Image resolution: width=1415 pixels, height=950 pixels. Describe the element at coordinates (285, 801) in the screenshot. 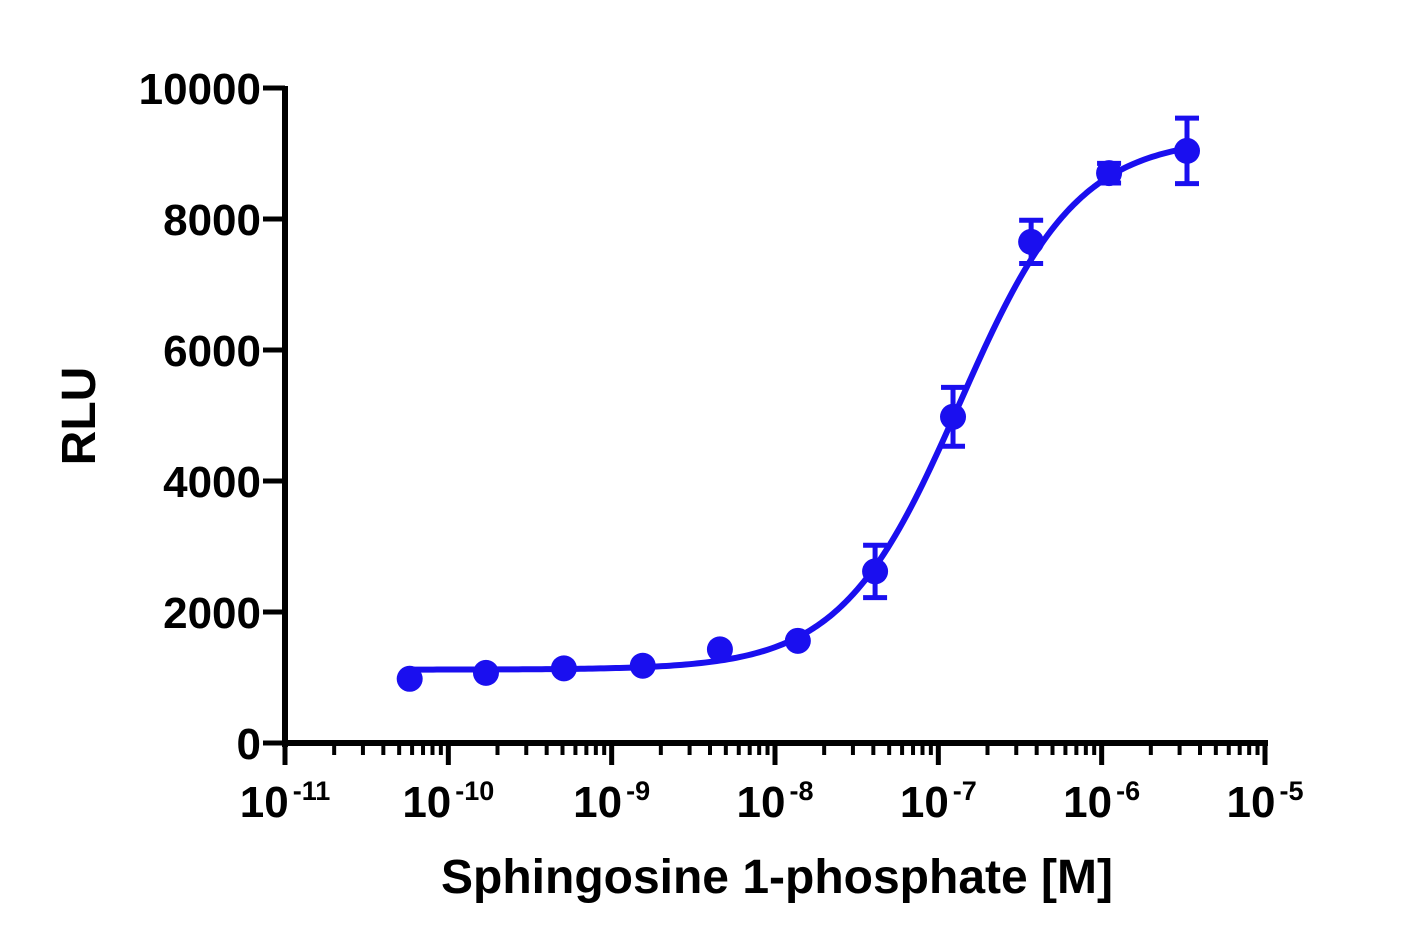

I see `x-tick-label: 10 -11` at that location.